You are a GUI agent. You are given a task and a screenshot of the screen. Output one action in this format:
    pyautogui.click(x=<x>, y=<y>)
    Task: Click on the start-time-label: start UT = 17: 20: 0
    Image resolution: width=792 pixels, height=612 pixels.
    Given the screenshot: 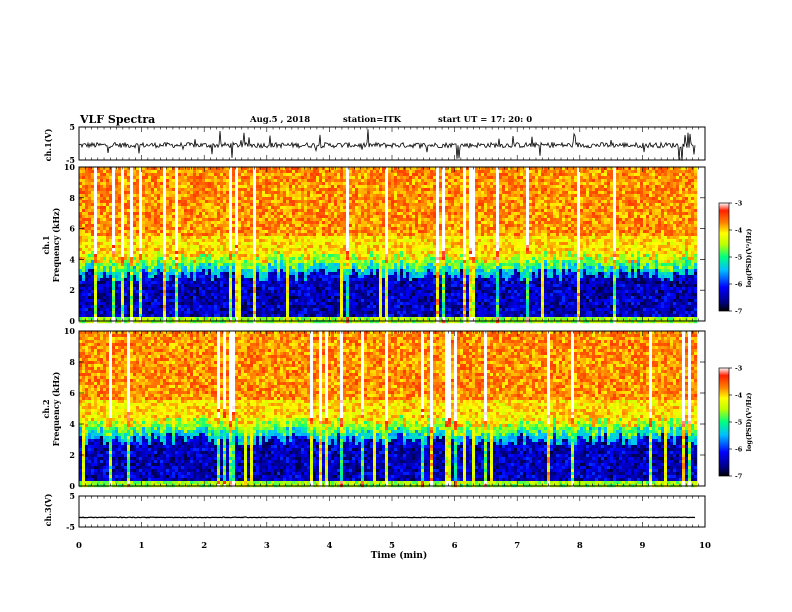 What is the action you would take?
    pyautogui.click(x=485, y=120)
    